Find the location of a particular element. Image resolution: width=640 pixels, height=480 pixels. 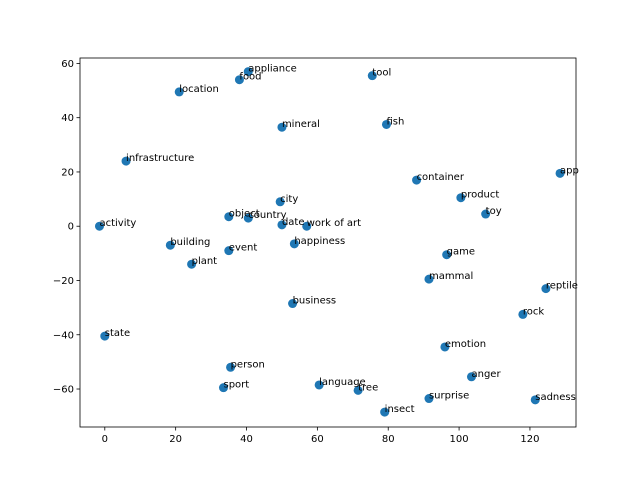

y-tick-label: 0 is located at coordinates (71, 227).